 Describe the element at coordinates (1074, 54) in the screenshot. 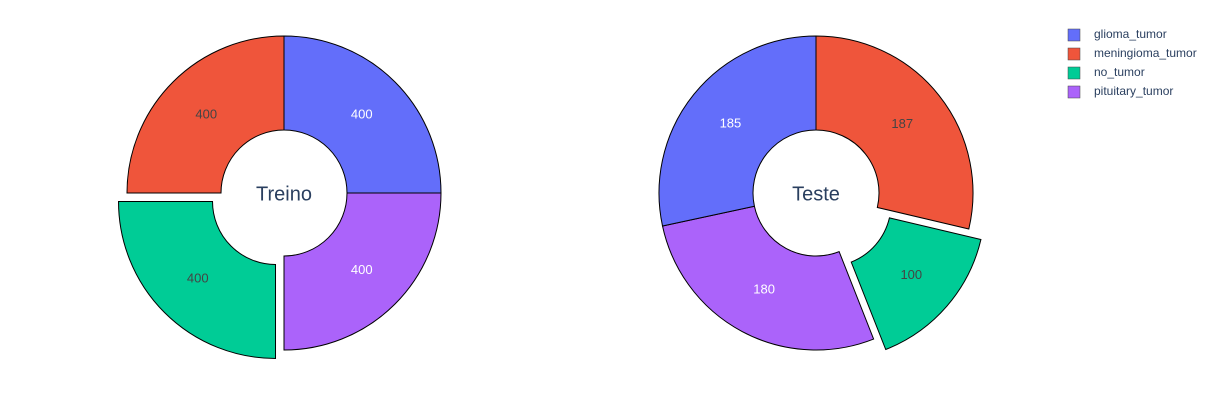

I see `legend-swatch-meningioma-tumor` at that location.